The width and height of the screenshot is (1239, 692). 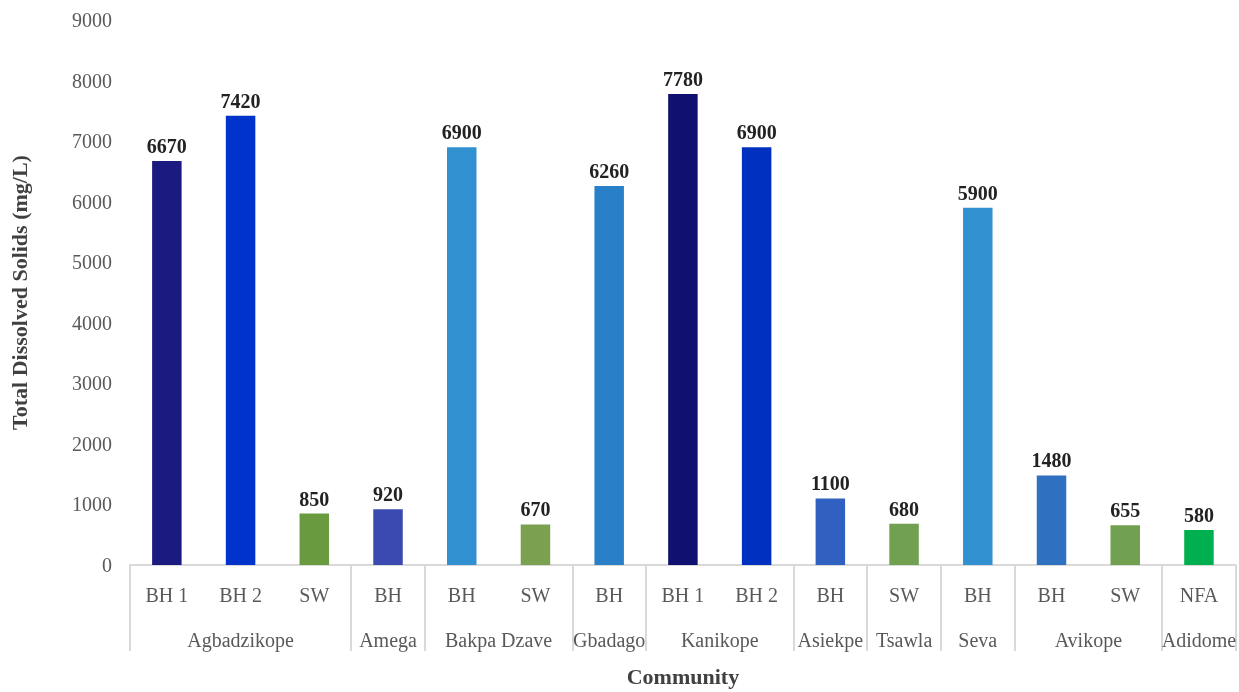 What do you see at coordinates (1199, 640) in the screenshot?
I see `text: Adidome` at bounding box center [1199, 640].